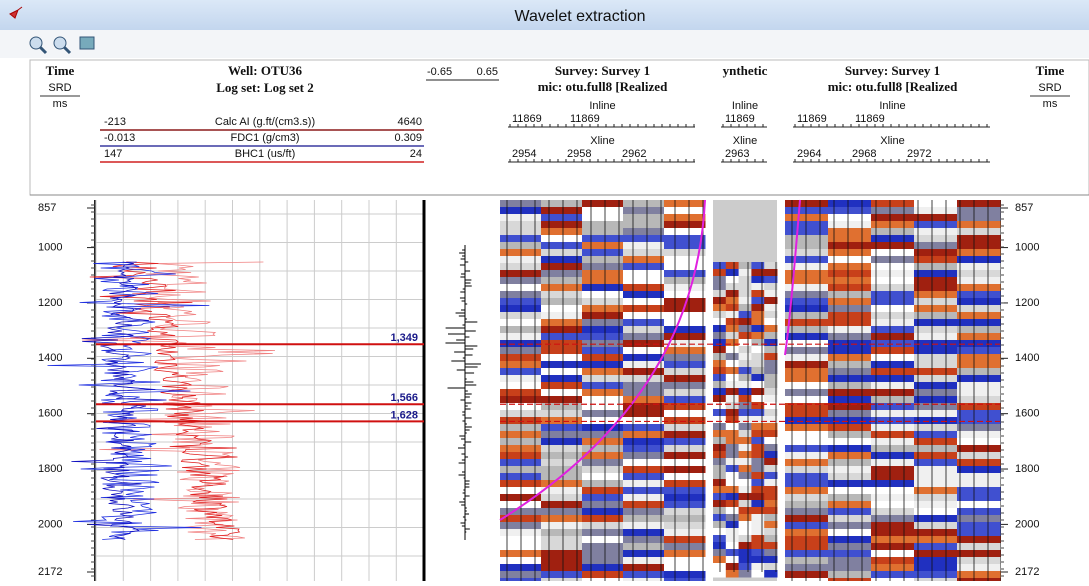 The image size is (1089, 586). I want to click on xline-value: 2958, so click(579, 154).